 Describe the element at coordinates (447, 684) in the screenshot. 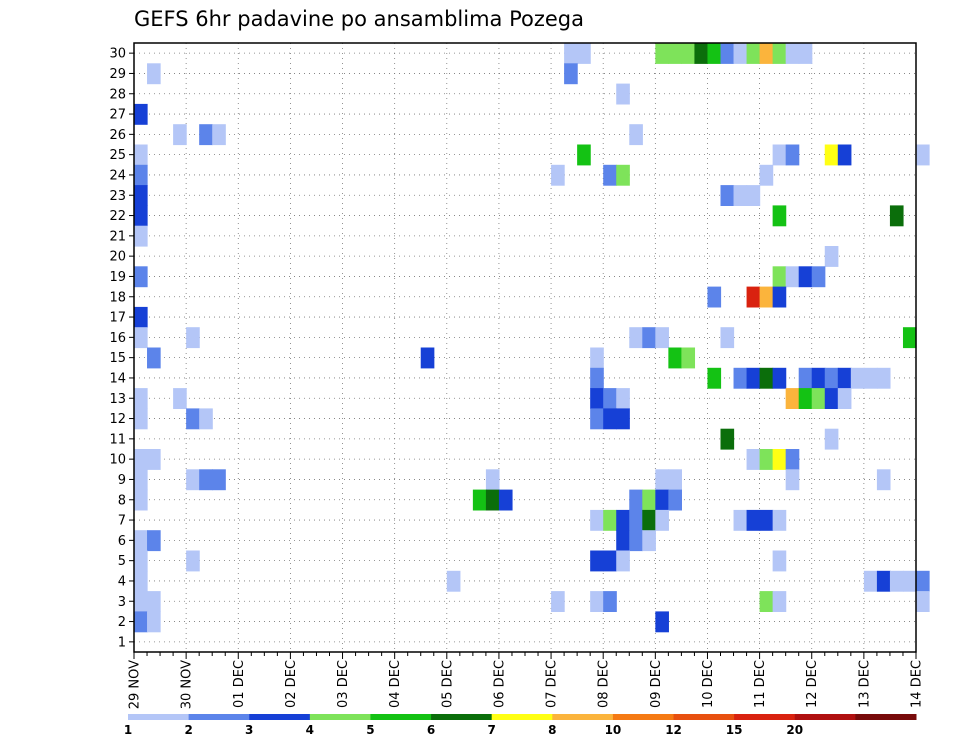

I see `x-tick-label: 05 DEC` at that location.